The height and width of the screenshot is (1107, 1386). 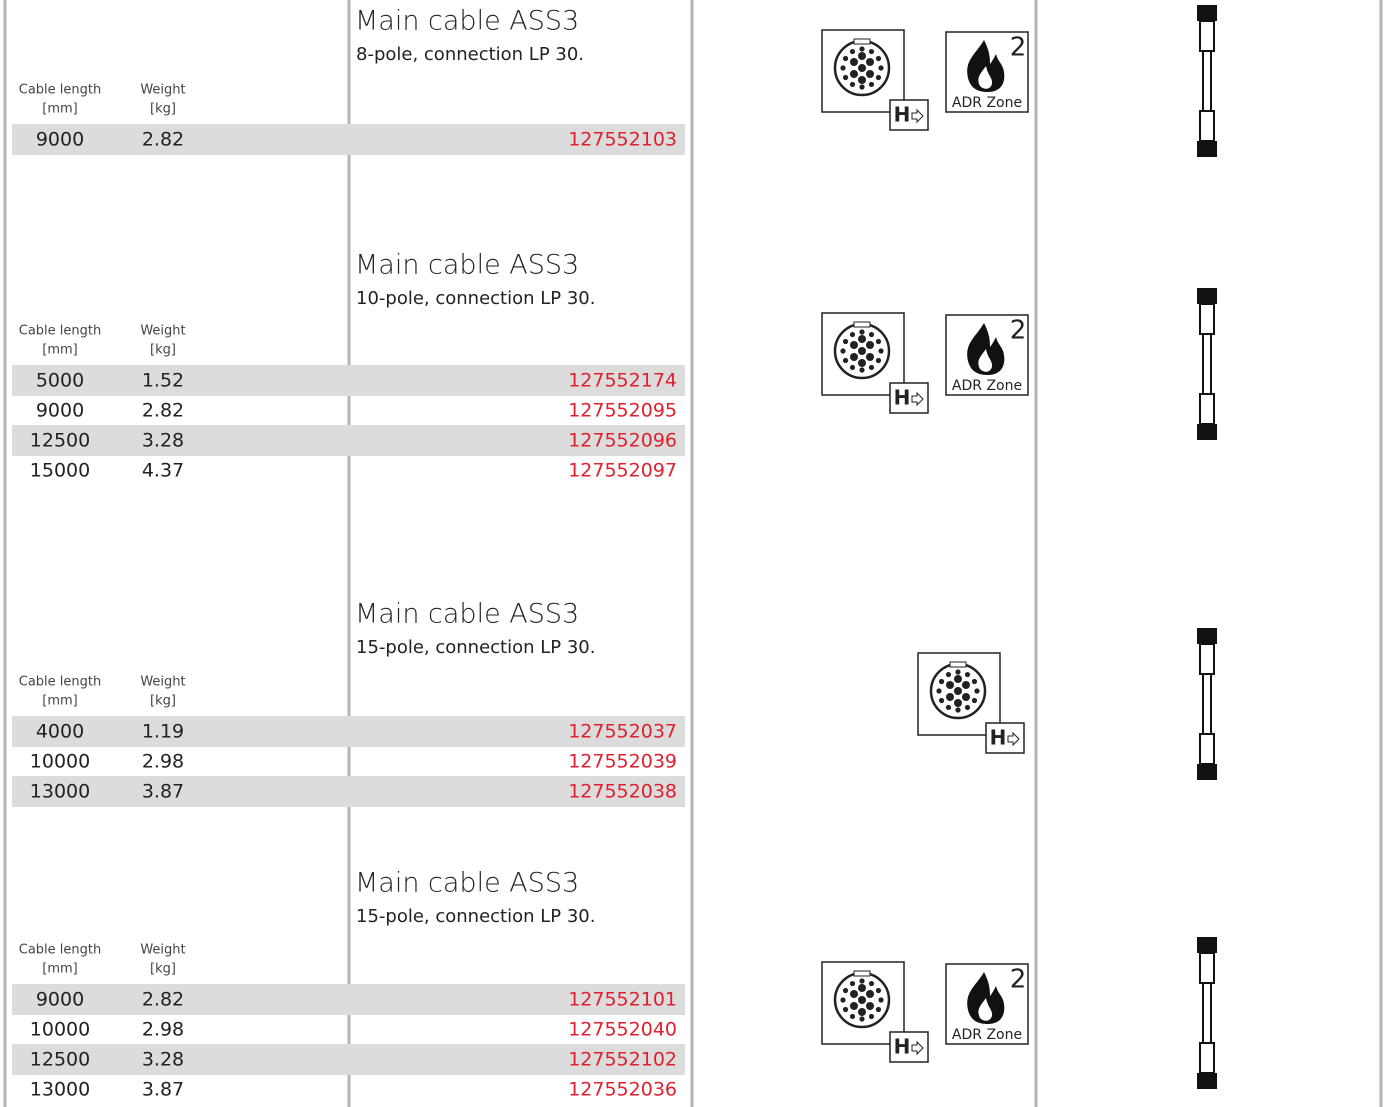 What do you see at coordinates (475, 298) in the screenshot?
I see `section-subtitle: 10-pole, connection LP 30.` at bounding box center [475, 298].